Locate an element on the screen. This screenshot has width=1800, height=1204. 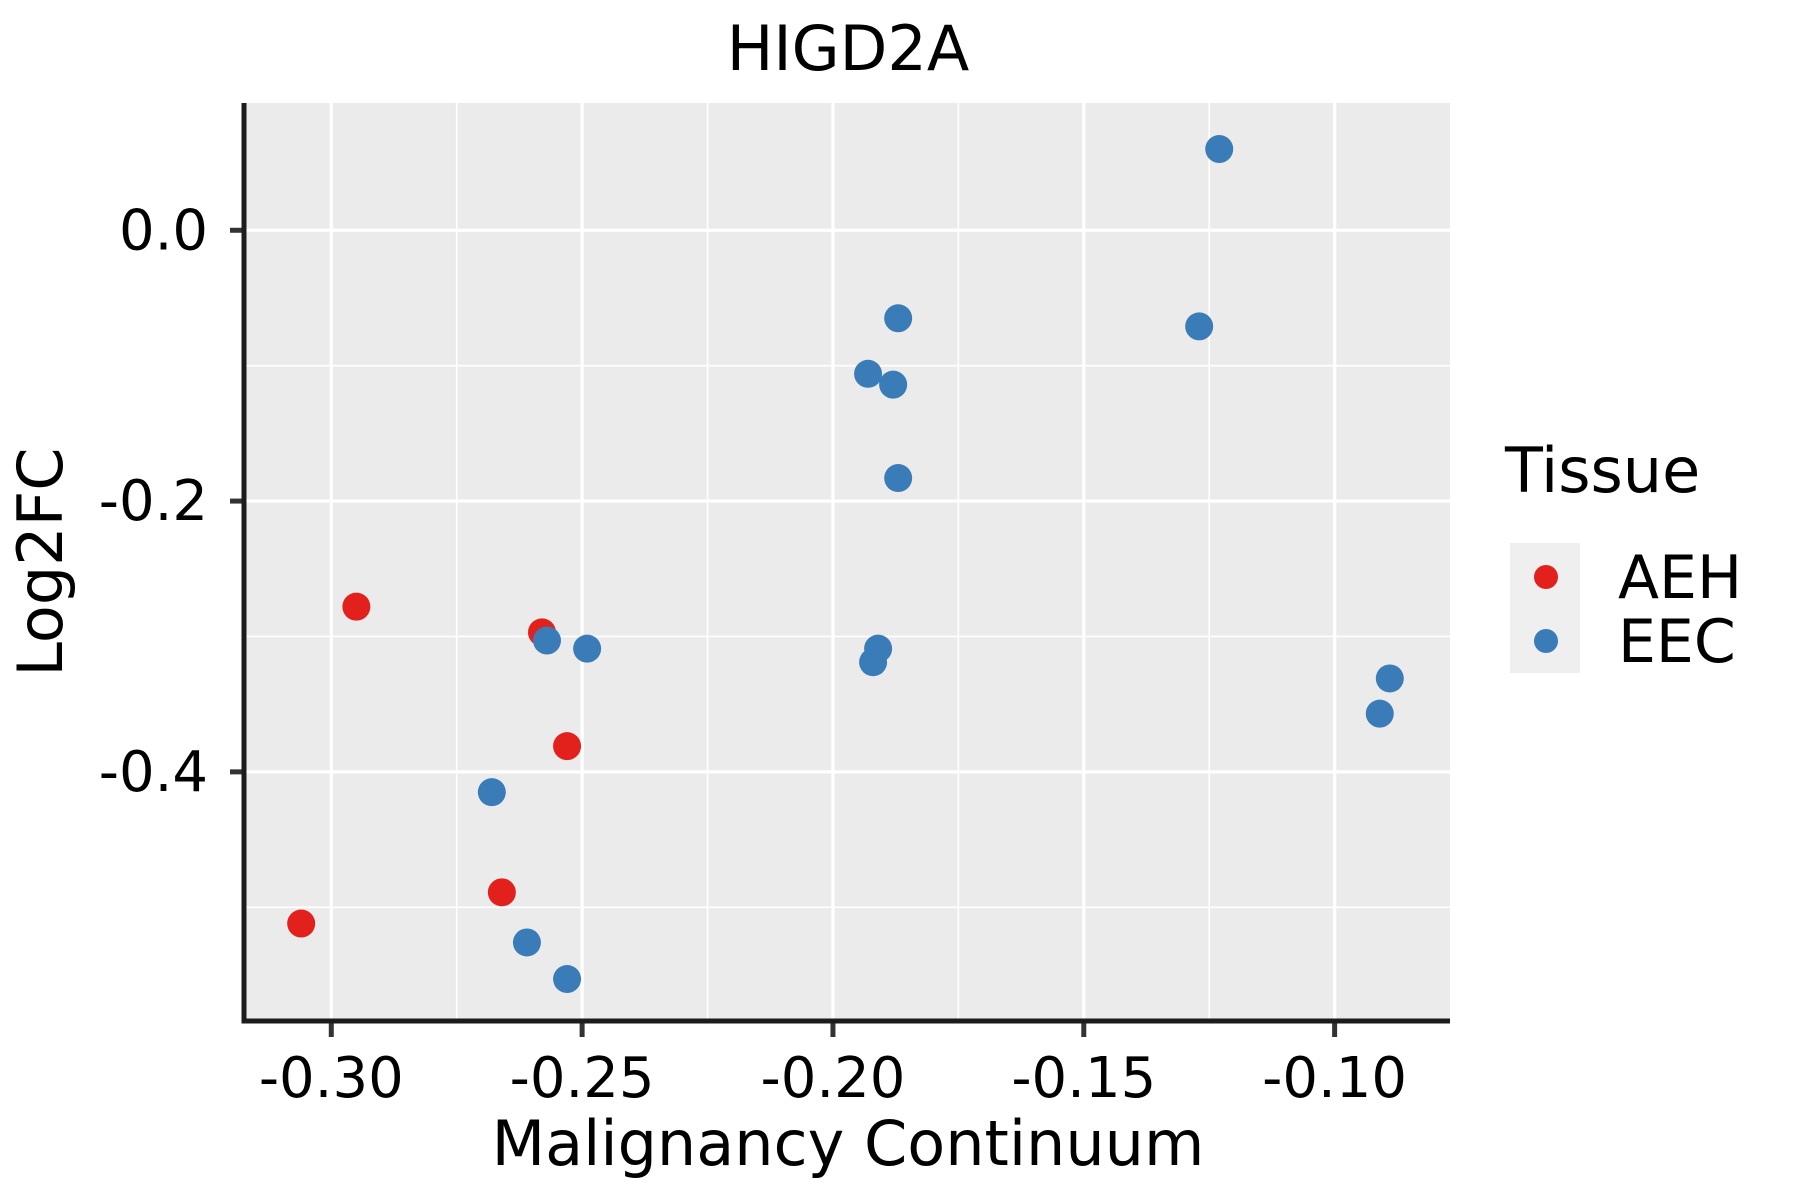
legend: Tissue AEH EEC is located at coordinates (1623, 555).